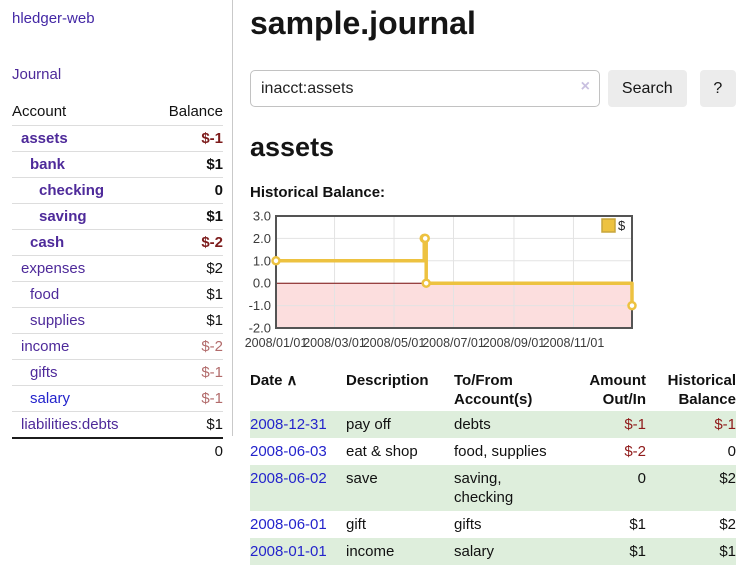  What do you see at coordinates (453, 343) in the screenshot?
I see `x-axis-tick-label: 2008/07/01` at bounding box center [453, 343].